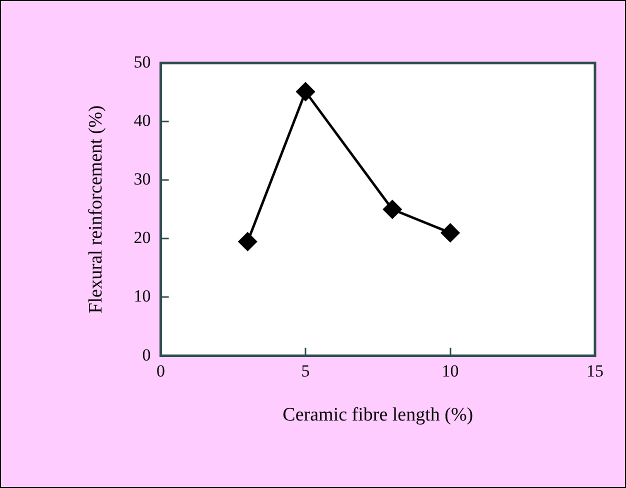 This screenshot has height=488, width=626. What do you see at coordinates (595, 370) in the screenshot?
I see `x-tick-label: 15` at bounding box center [595, 370].